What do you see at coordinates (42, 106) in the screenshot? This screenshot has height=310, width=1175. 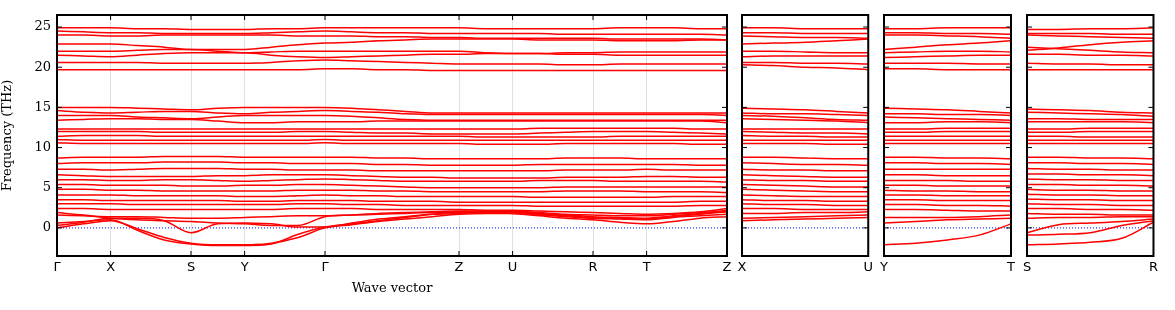 I see `y-tick-label: 15` at bounding box center [42, 106].